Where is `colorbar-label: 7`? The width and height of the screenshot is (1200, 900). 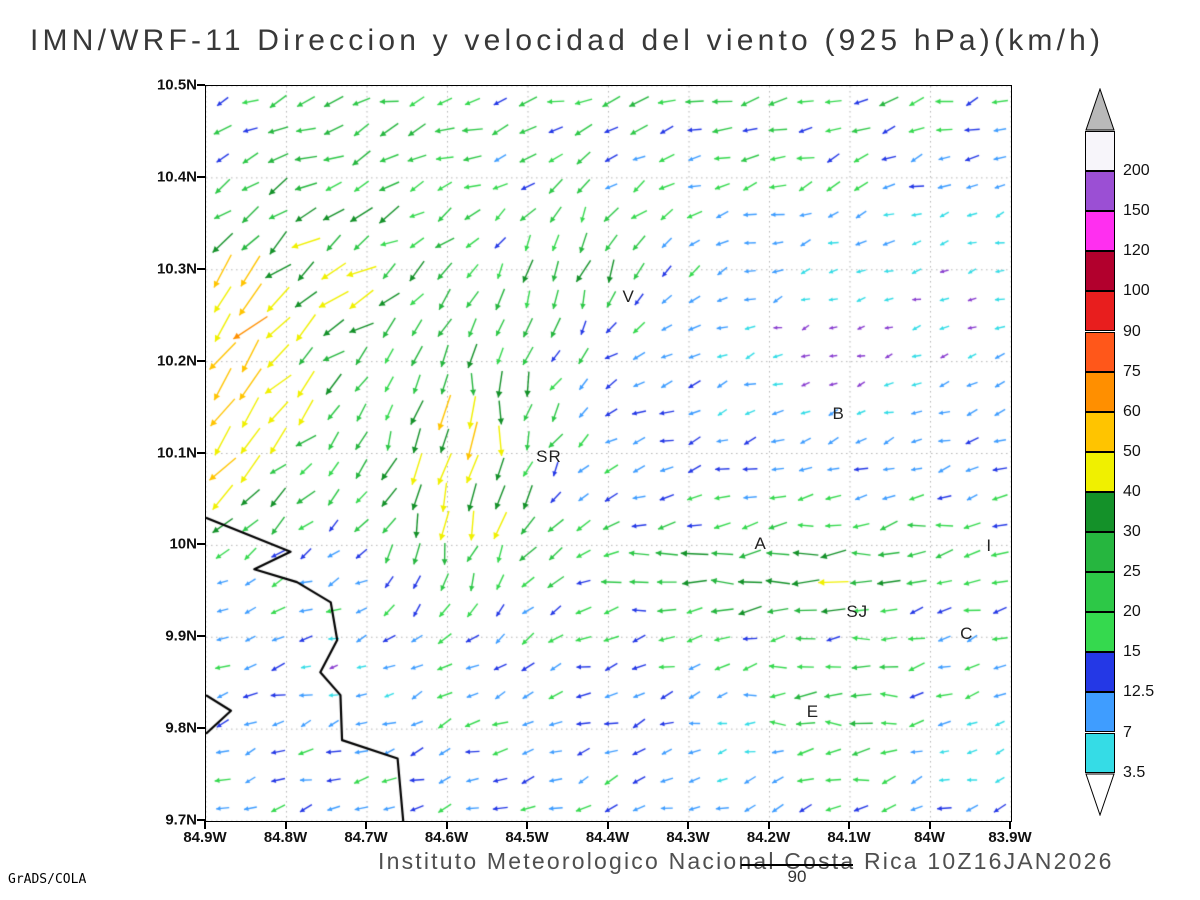 colorbar-label: 7 is located at coordinates (1127, 732).